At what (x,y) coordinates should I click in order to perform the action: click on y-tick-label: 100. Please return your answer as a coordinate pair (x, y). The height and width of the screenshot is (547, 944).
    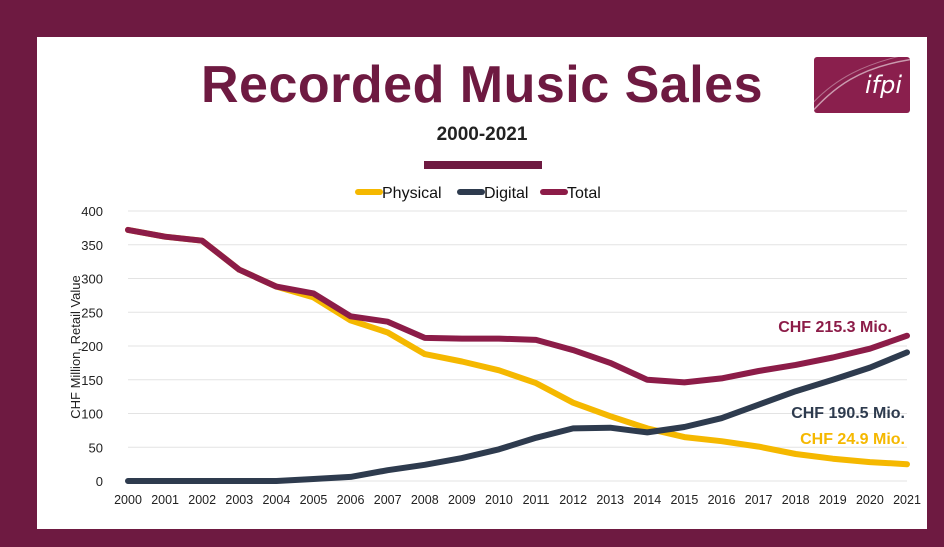
    Looking at the image, I should click on (92, 414).